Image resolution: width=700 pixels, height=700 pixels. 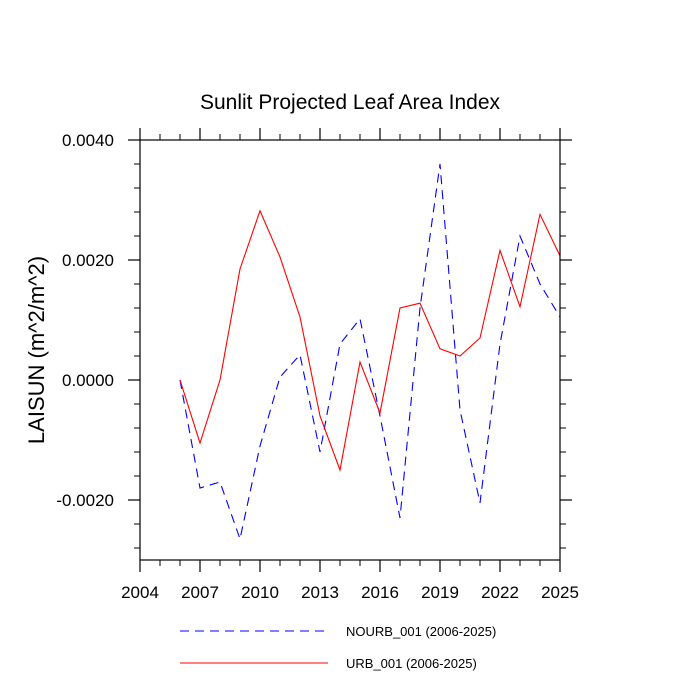 What do you see at coordinates (88, 140) in the screenshot?
I see `y-tick-label: 0.0040` at bounding box center [88, 140].